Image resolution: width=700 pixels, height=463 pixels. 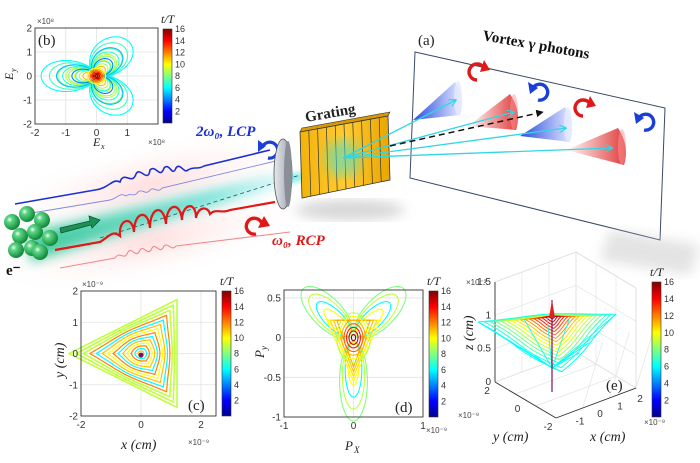 I want to click on trajectory-peak, so click(x=552, y=309).